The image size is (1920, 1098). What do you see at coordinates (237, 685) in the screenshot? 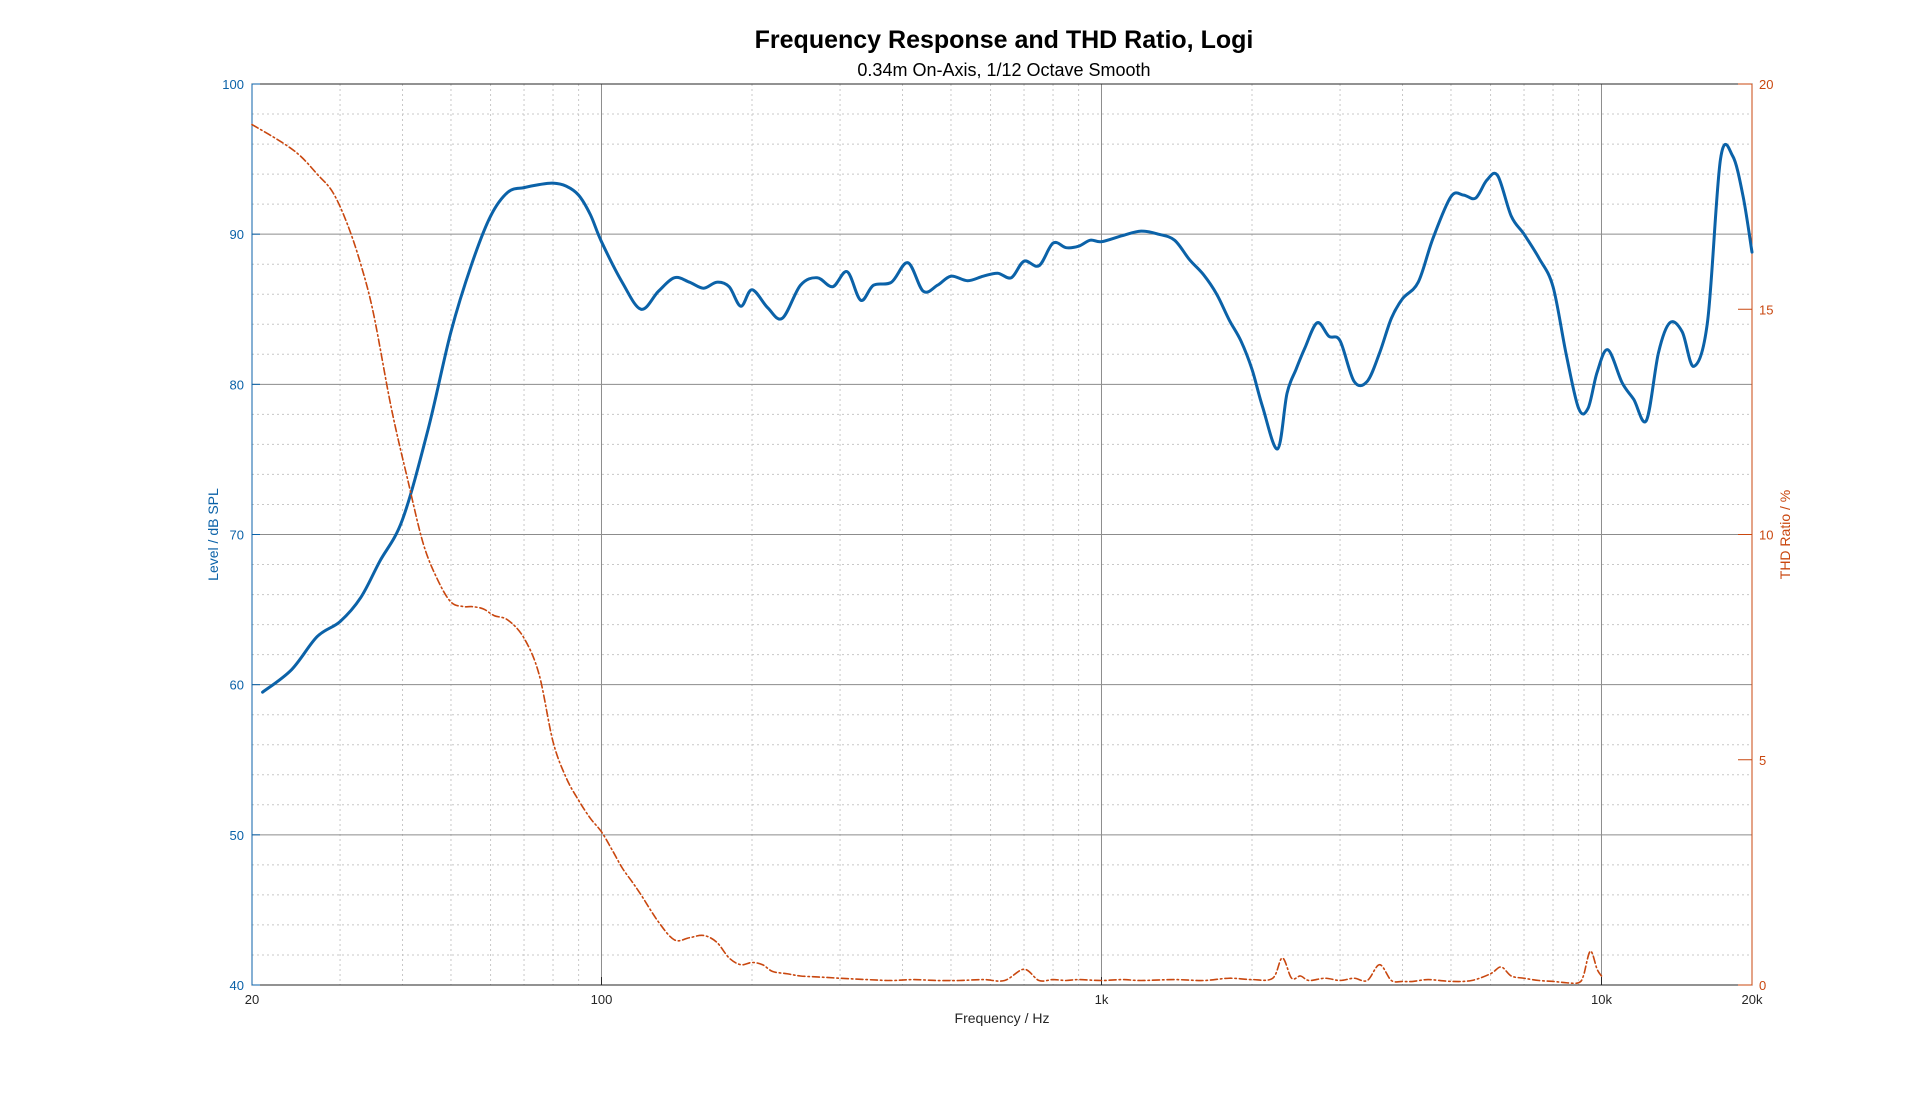
I see `left-y-tick-label: 60` at bounding box center [237, 685].